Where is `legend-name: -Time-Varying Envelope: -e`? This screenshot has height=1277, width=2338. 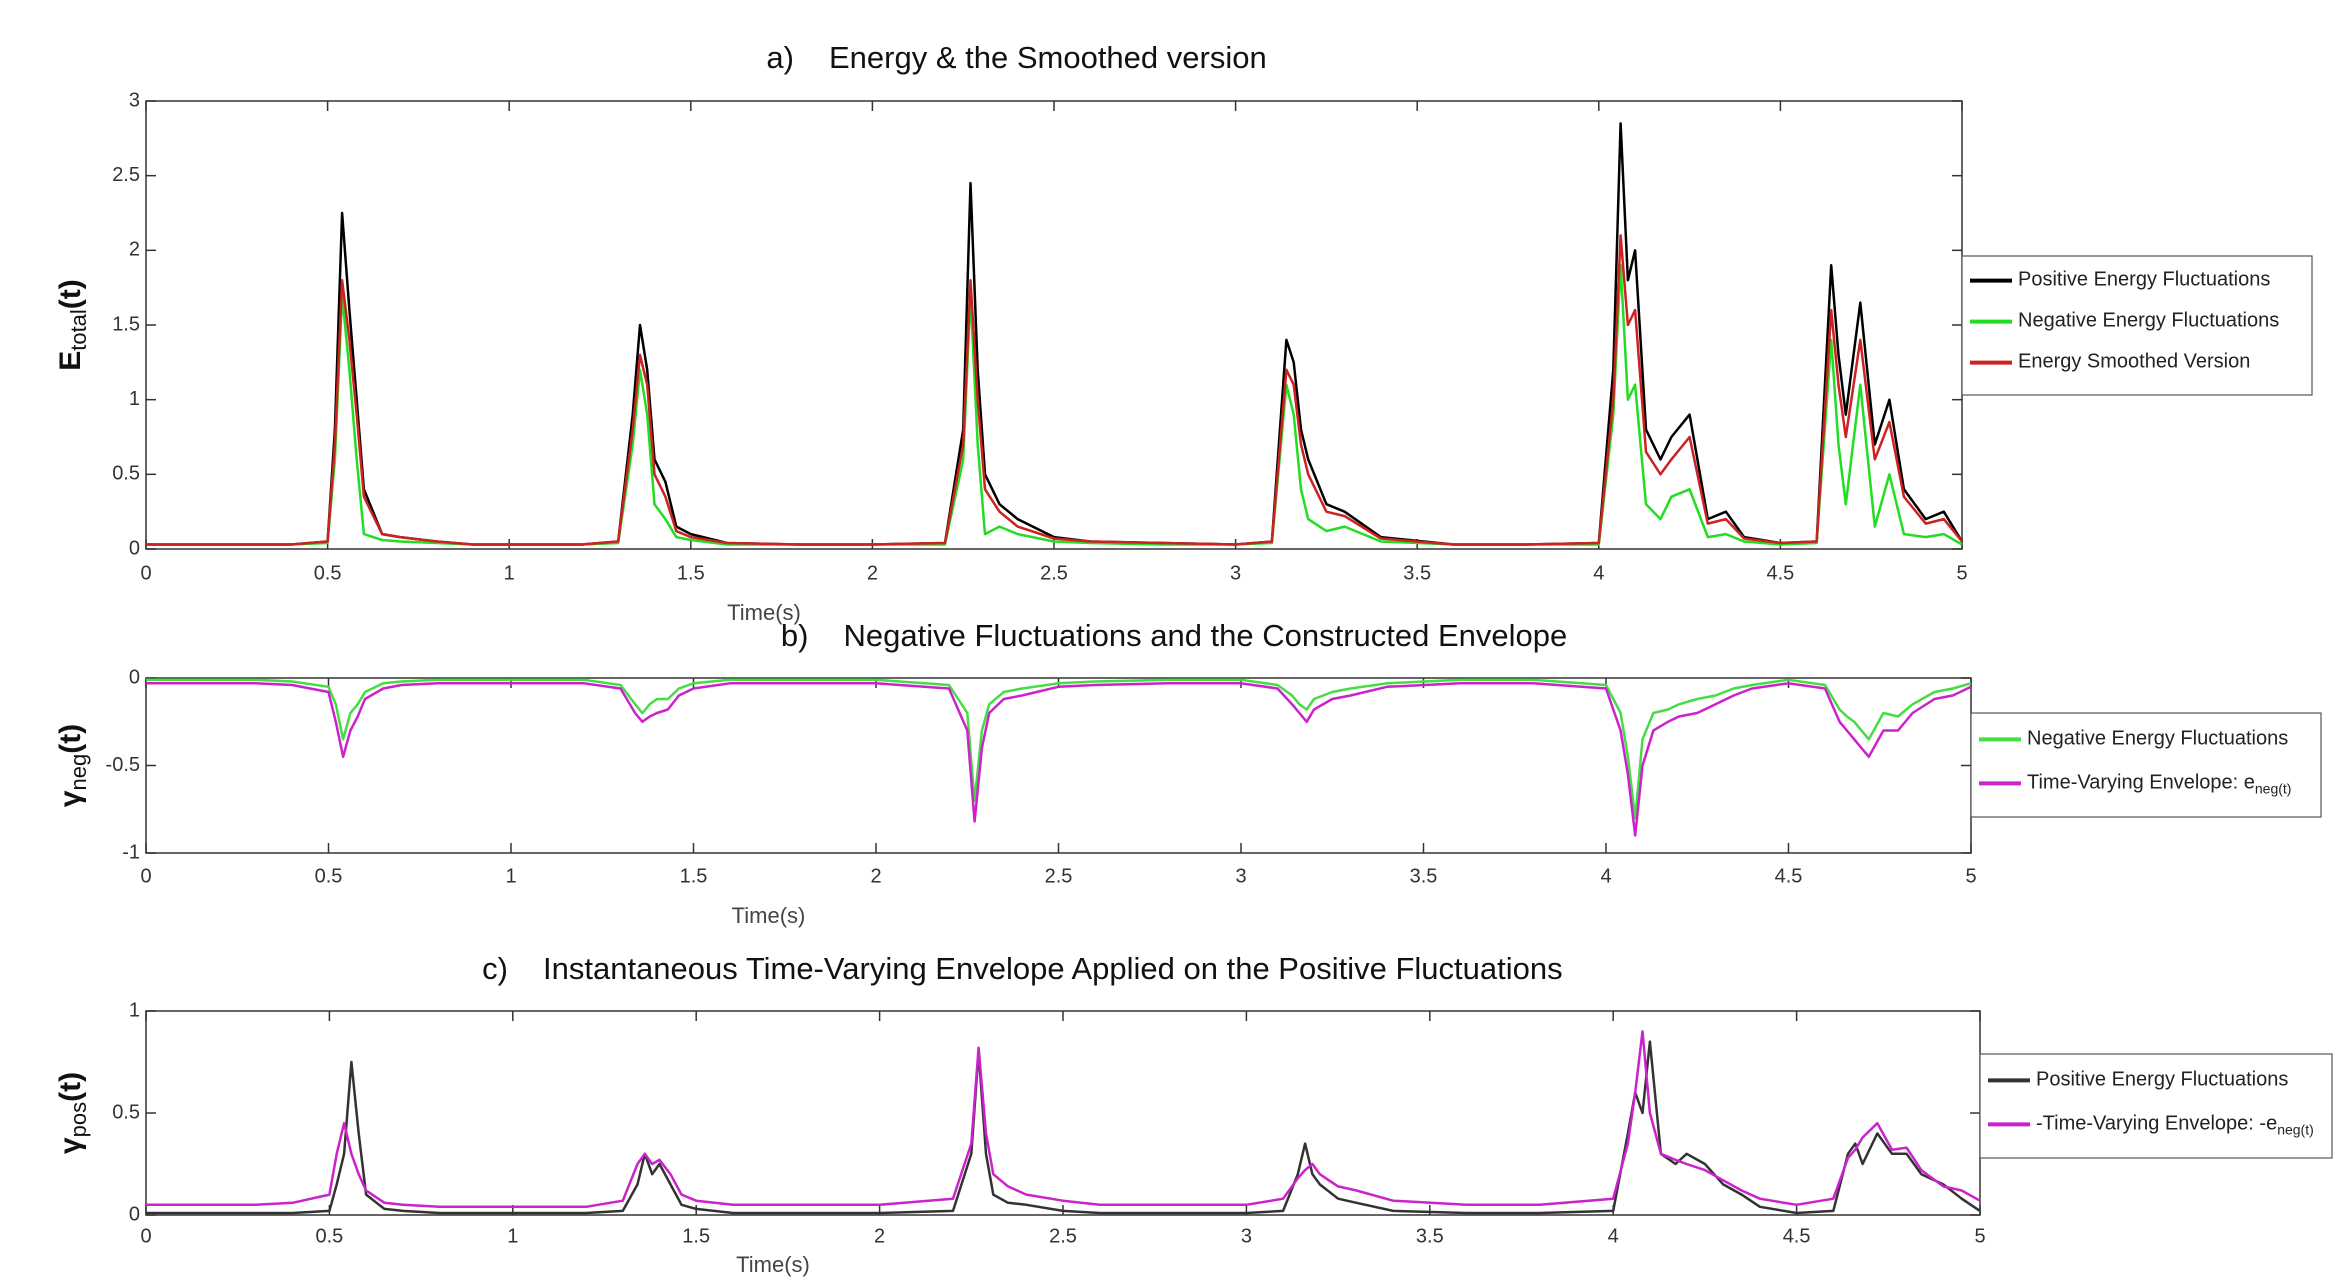
legend-name: -Time-Varying Envelope: -e is located at coordinates (2156, 1124).